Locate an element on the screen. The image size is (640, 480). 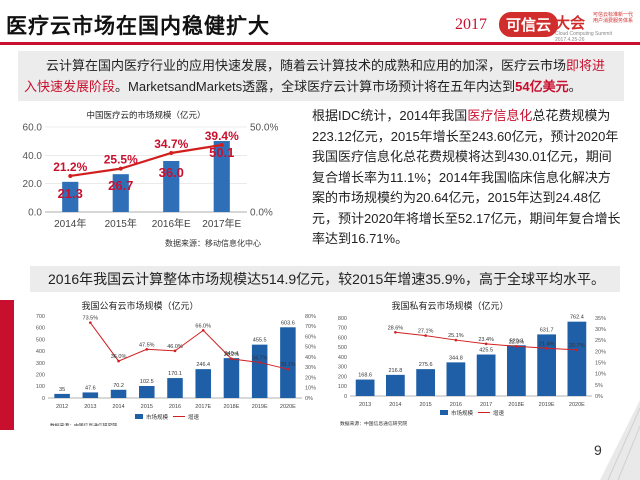
bar-value-label: 520.3 is located at coordinates (516, 341).